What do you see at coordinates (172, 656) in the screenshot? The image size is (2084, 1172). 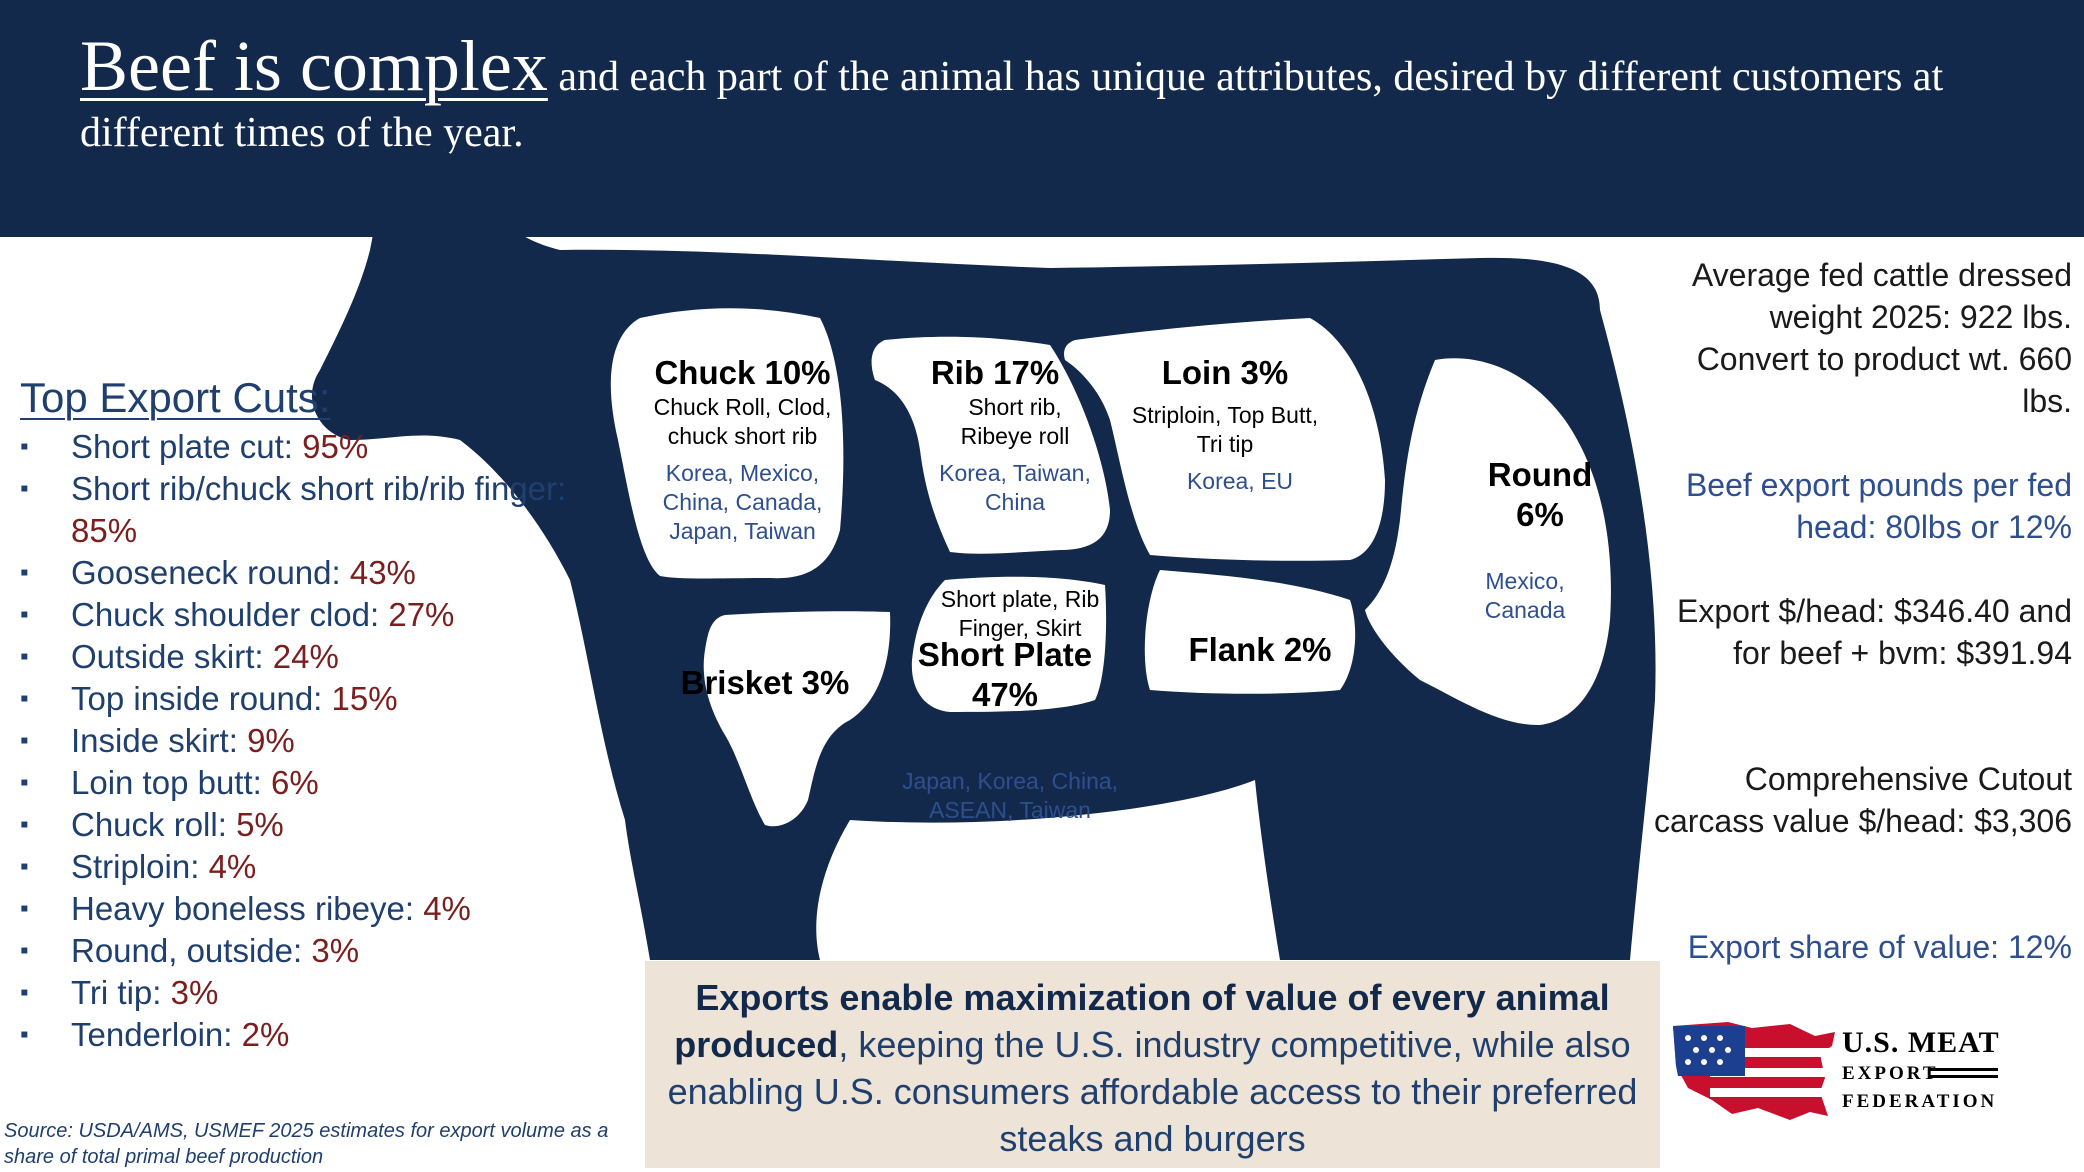 I see `export-cut-label: Outside skirt:` at bounding box center [172, 656].